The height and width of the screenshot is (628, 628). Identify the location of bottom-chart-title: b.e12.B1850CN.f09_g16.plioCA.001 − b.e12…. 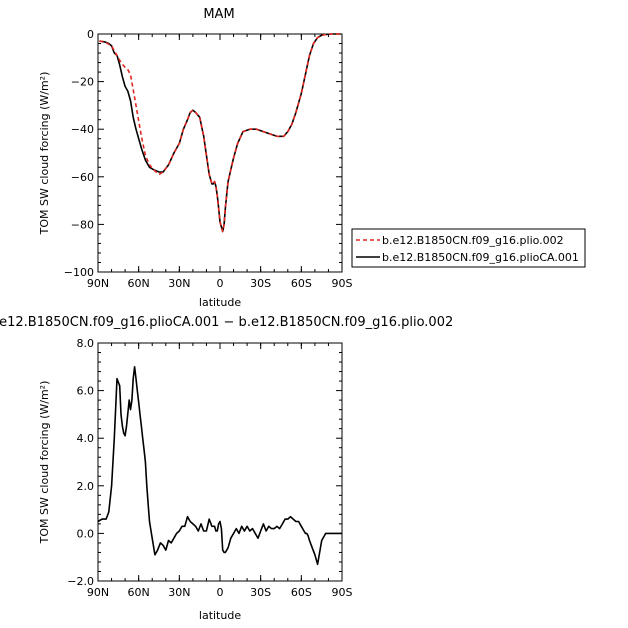
(226, 322).